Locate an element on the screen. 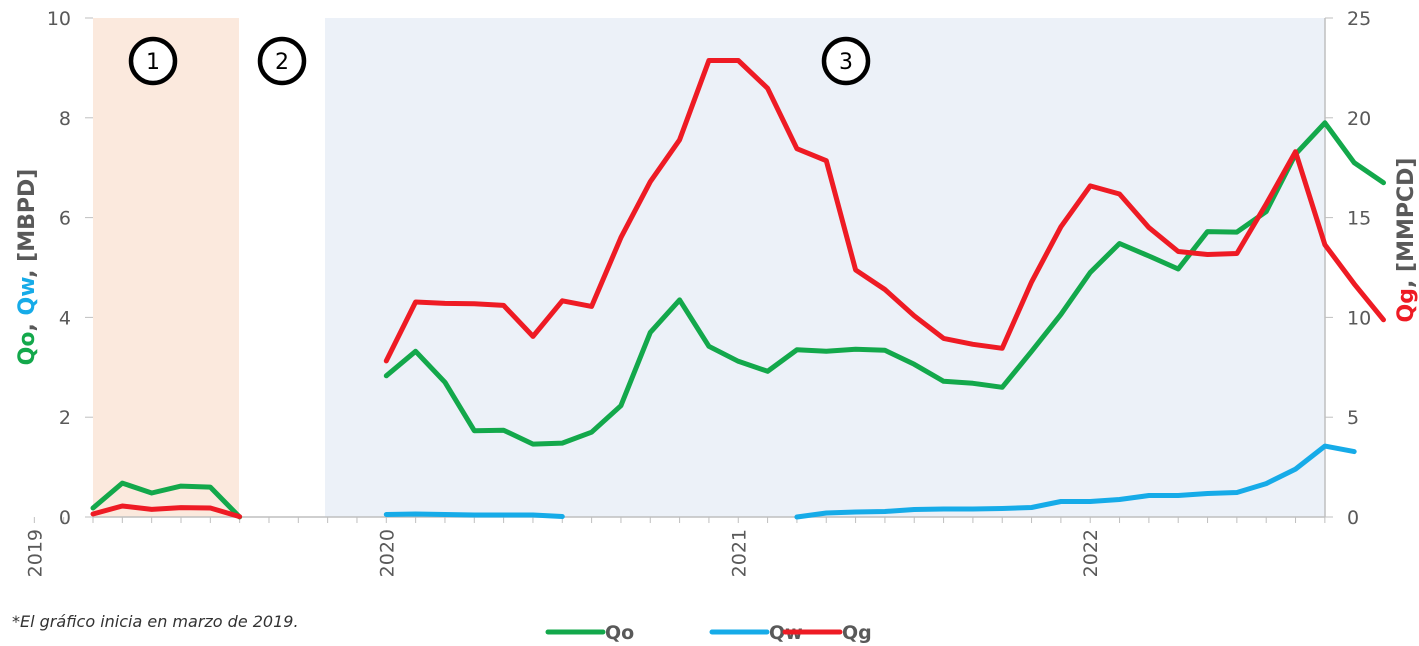 This screenshot has width=1419, height=646. y-left-tick-label: 2 is located at coordinates (65, 418).